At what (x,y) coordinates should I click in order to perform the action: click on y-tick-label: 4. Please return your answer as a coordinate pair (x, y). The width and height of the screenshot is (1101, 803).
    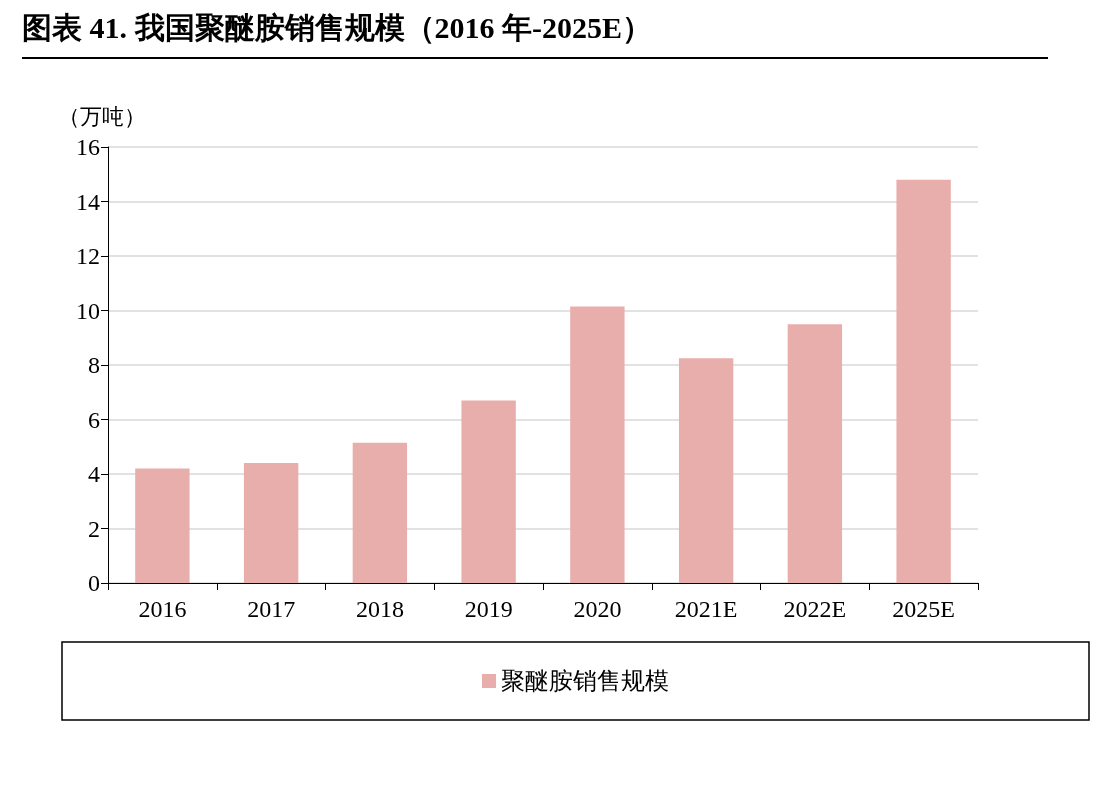
    Looking at the image, I should click on (94, 474).